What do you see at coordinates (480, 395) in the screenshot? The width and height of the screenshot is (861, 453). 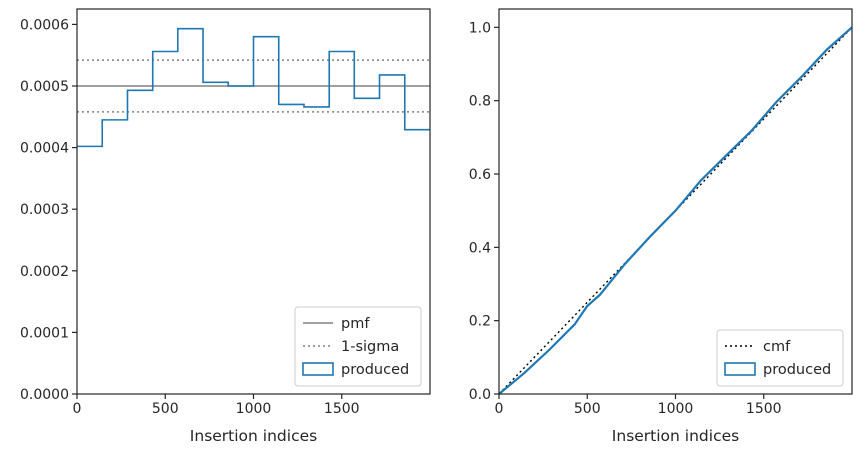 I see `y-tick-label: 0.0` at bounding box center [480, 395].